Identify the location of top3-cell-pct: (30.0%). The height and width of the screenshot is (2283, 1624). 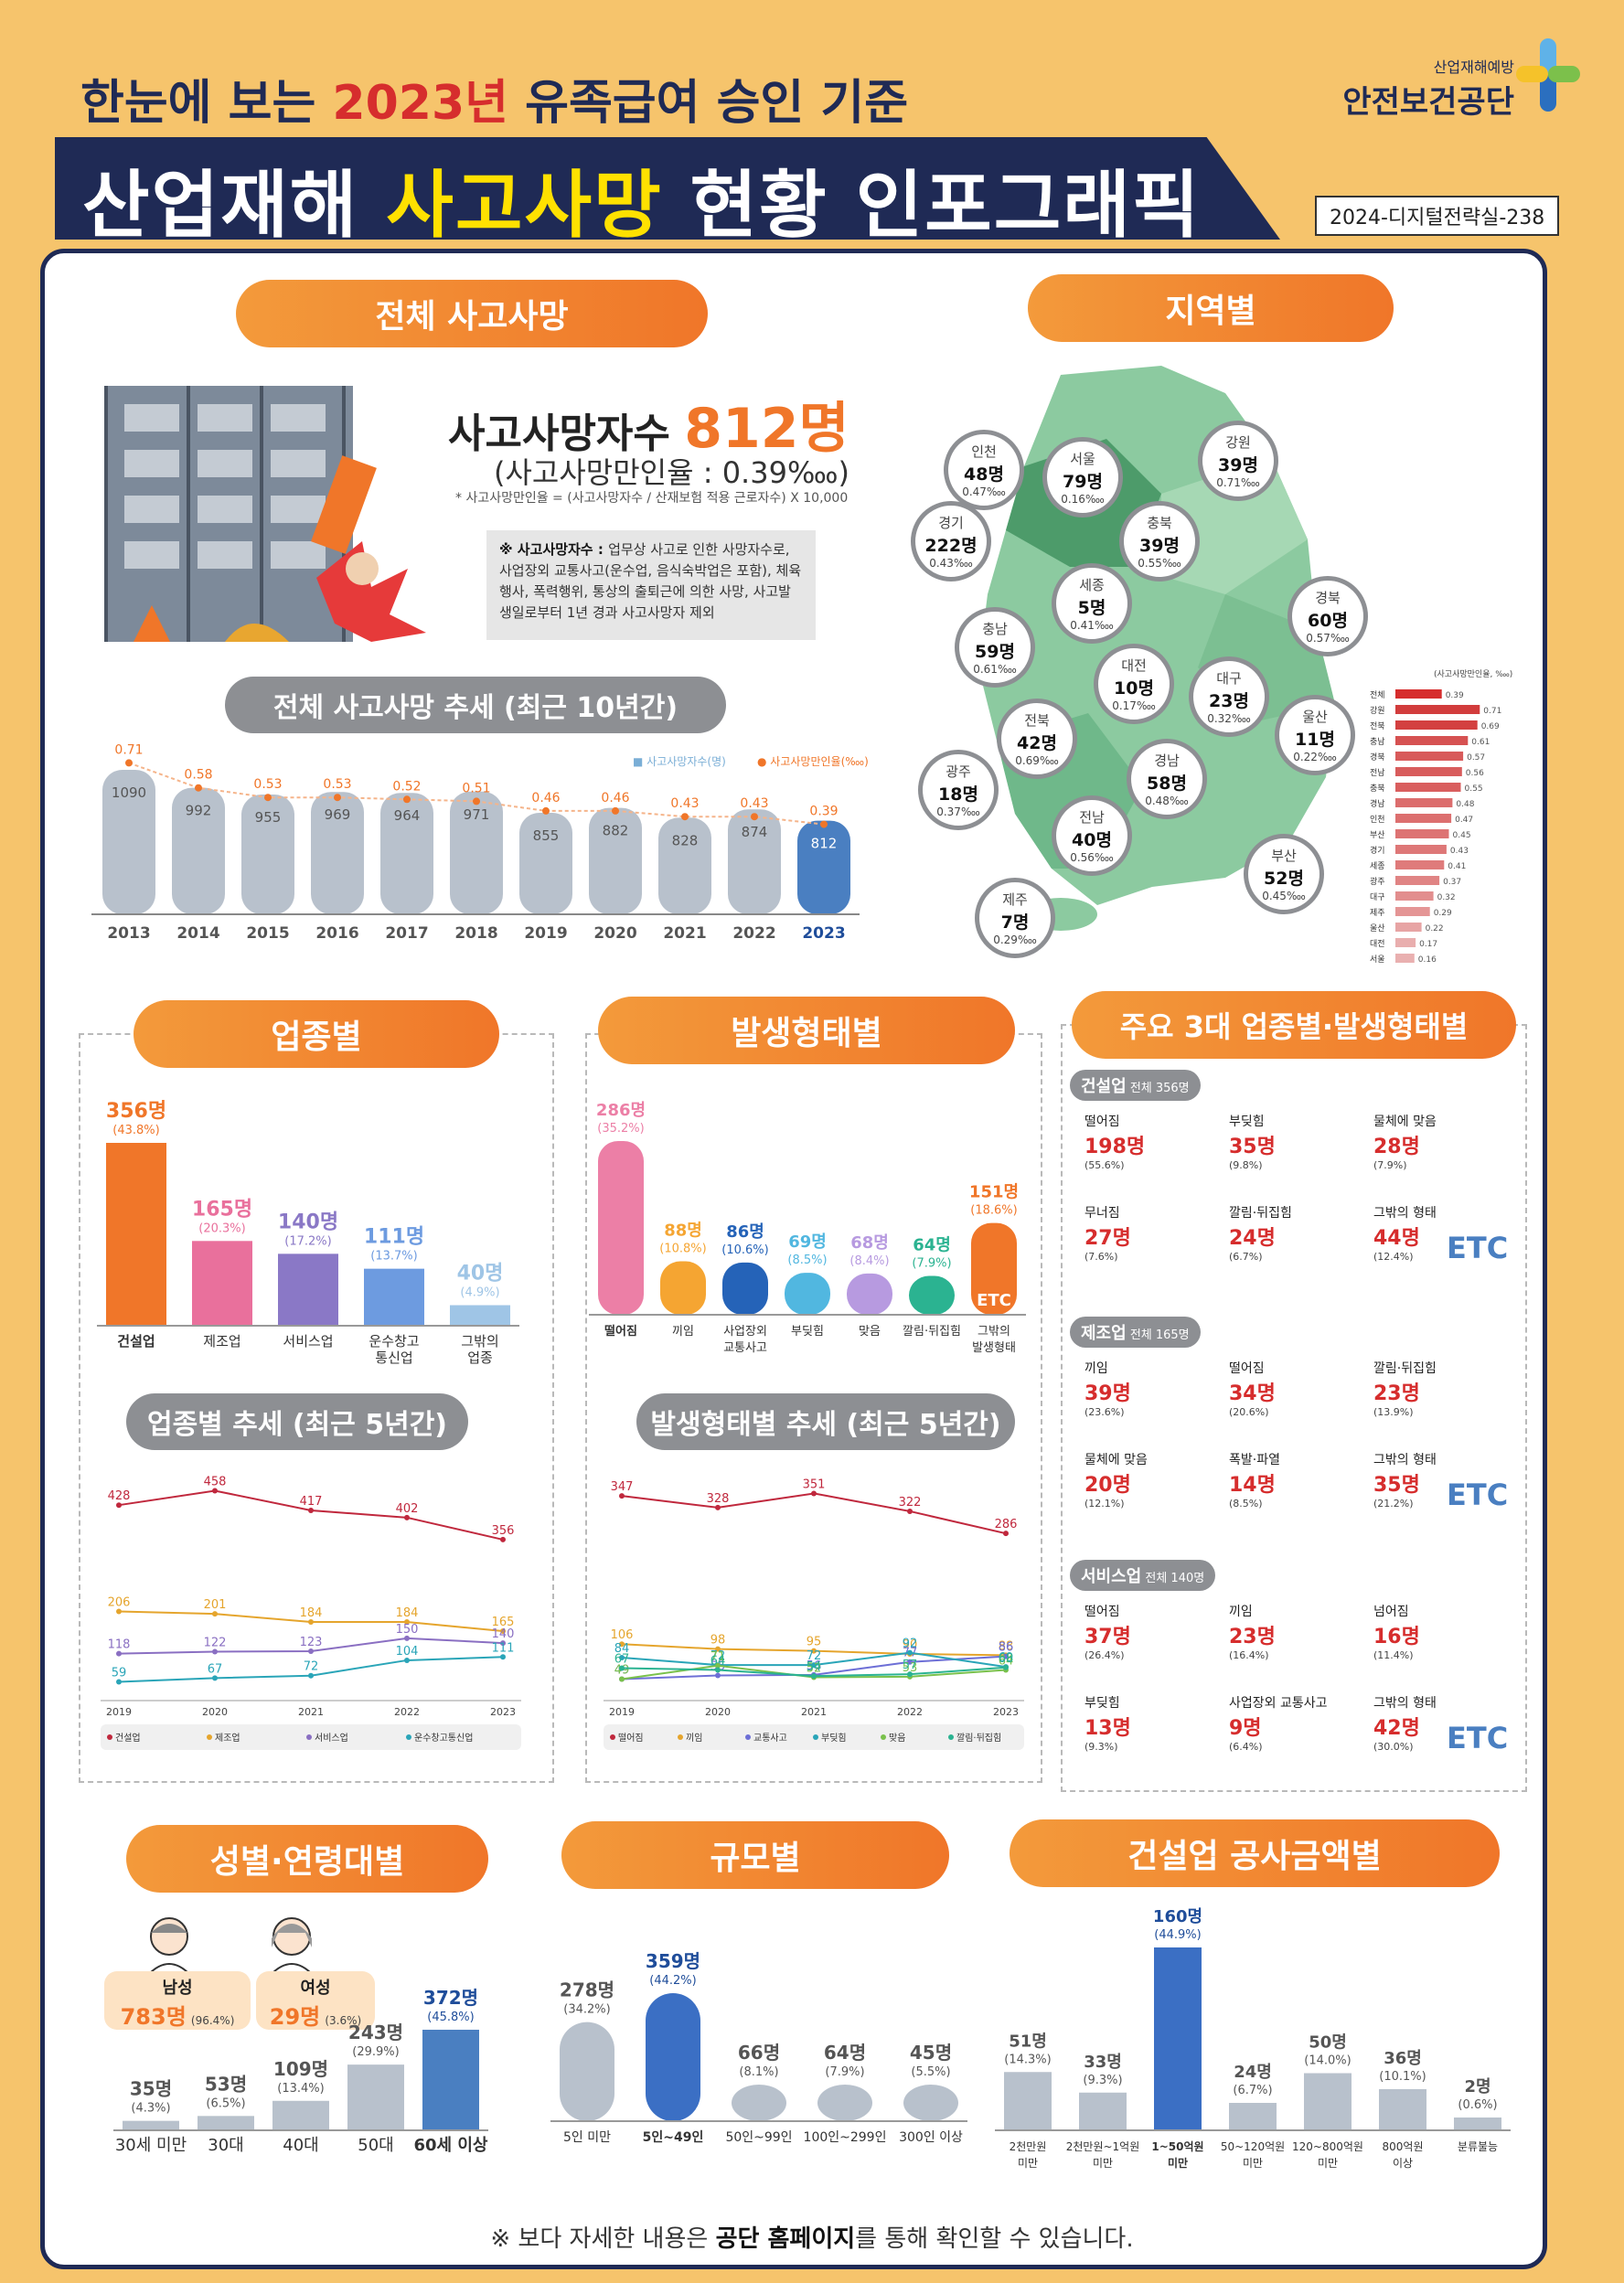
(1393, 1747).